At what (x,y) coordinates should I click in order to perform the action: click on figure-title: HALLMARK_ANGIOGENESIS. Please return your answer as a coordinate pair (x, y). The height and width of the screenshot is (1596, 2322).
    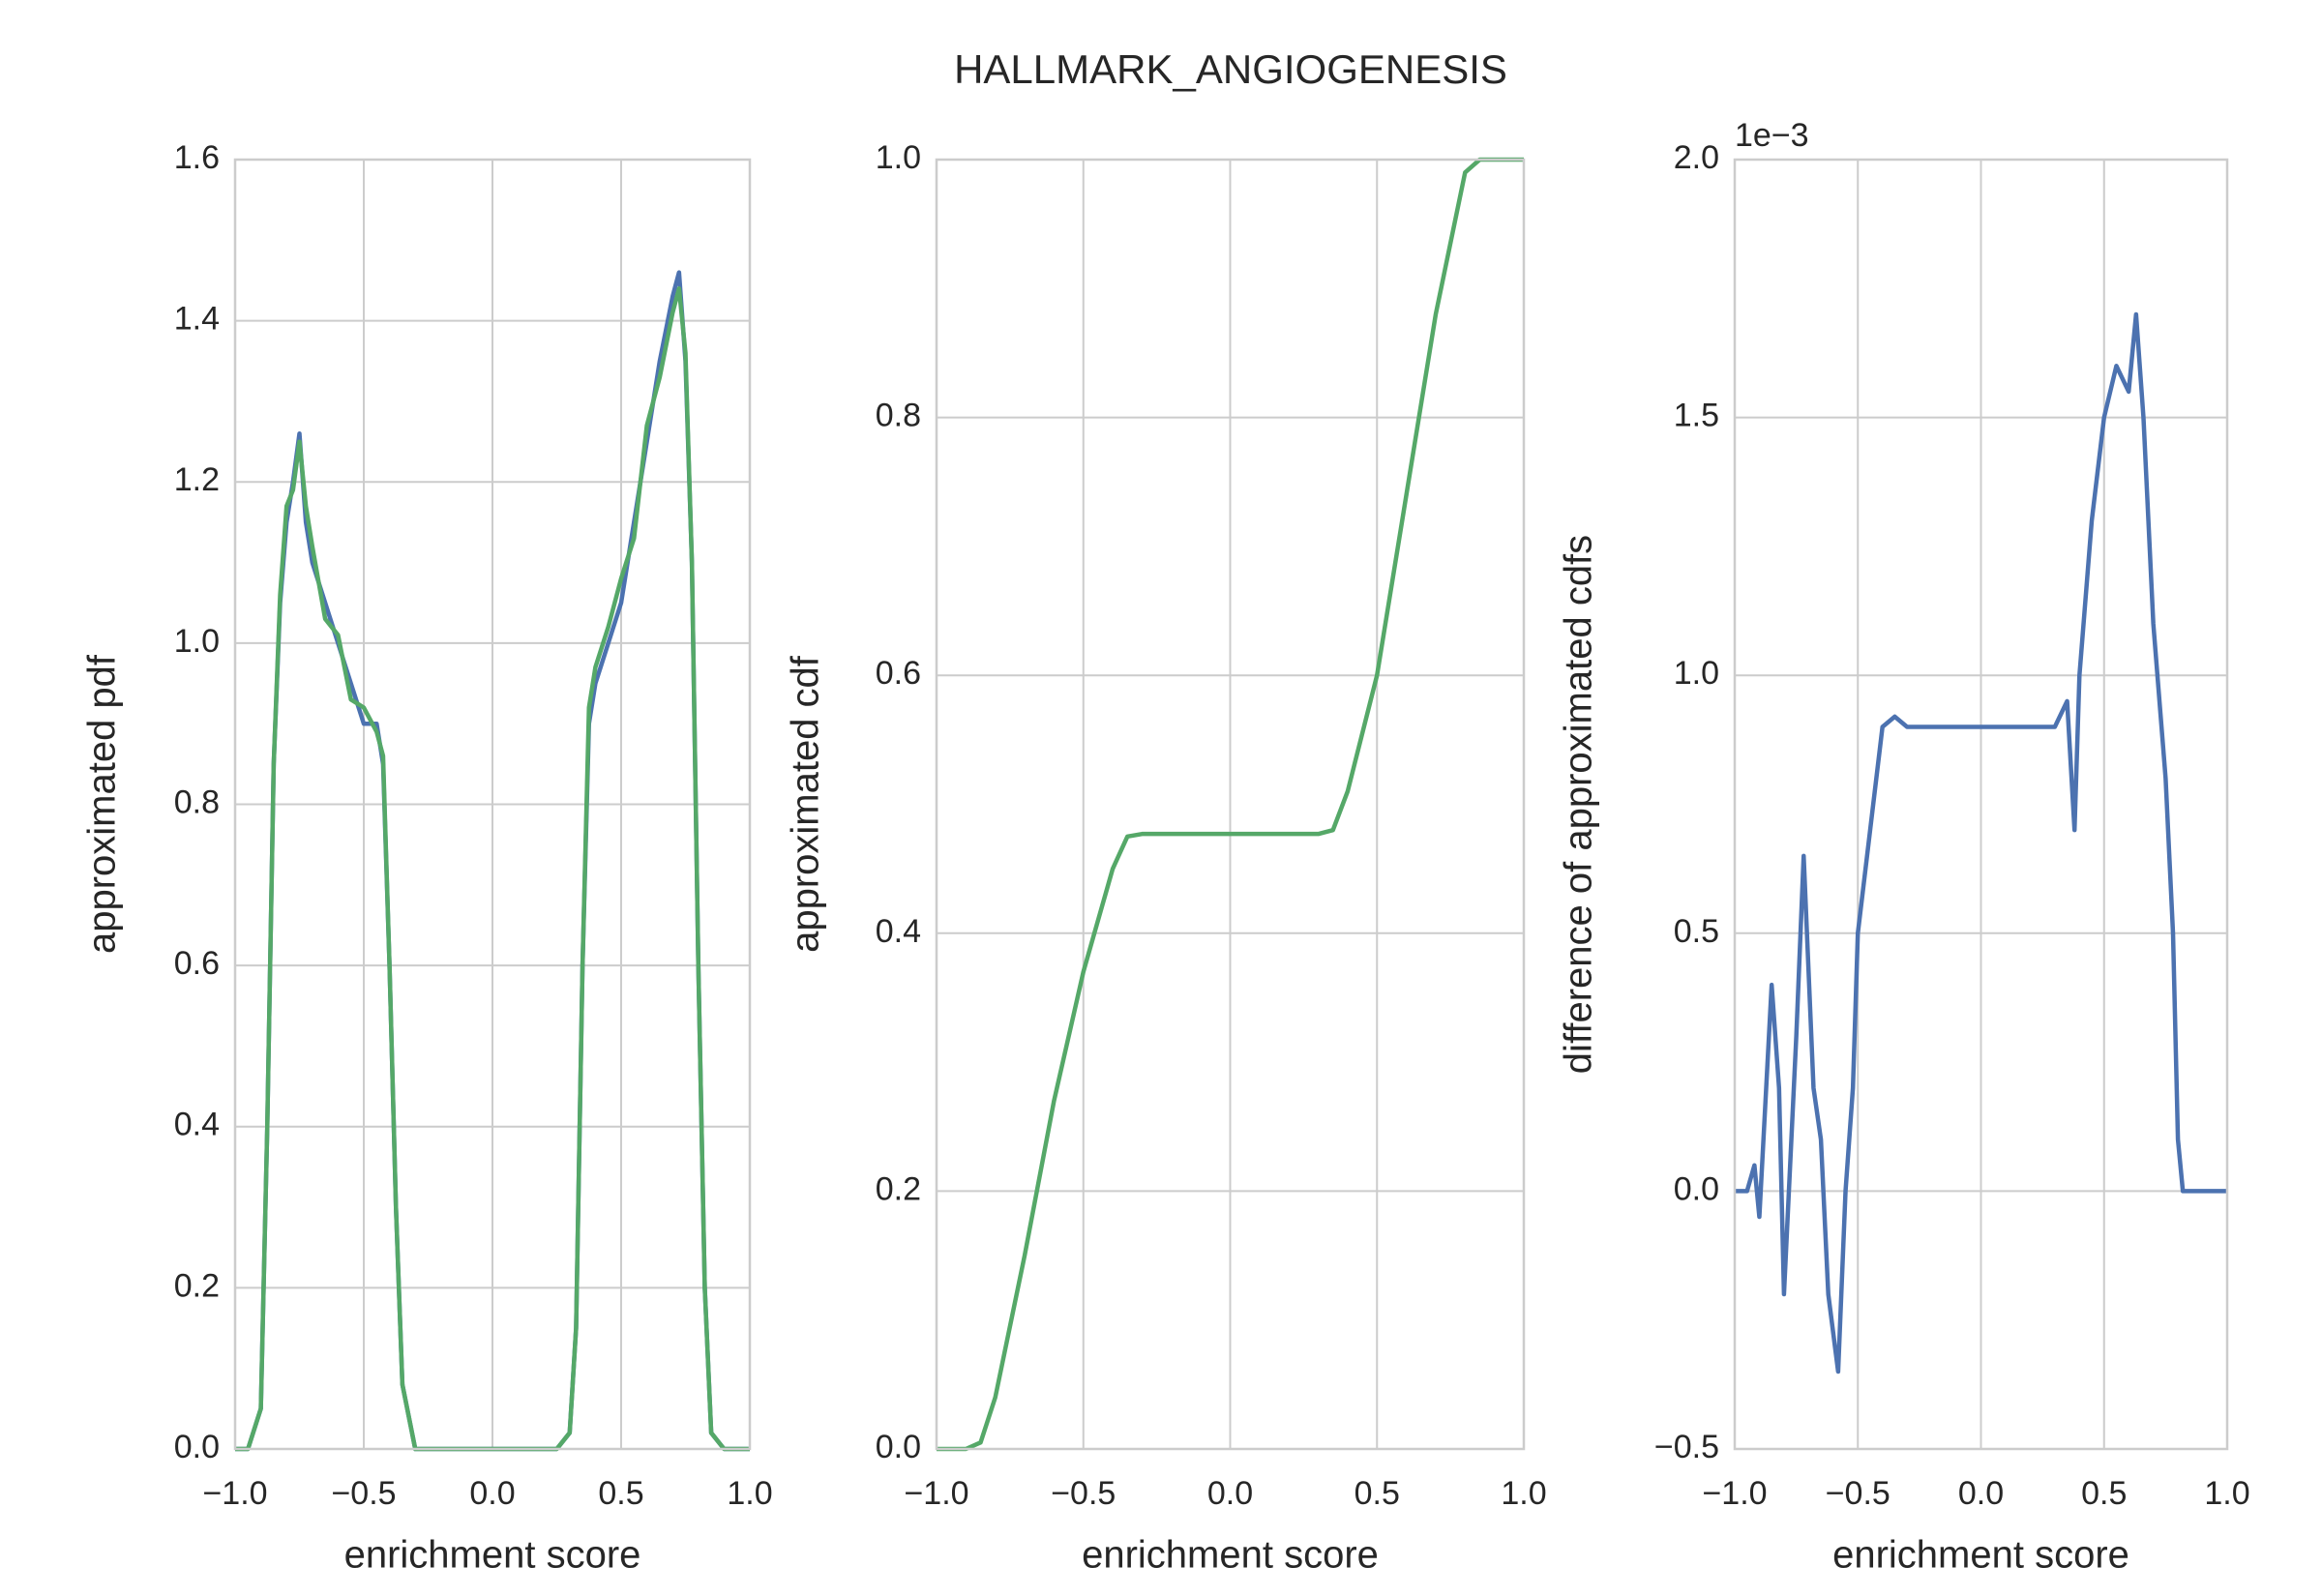
    Looking at the image, I should click on (1230, 69).